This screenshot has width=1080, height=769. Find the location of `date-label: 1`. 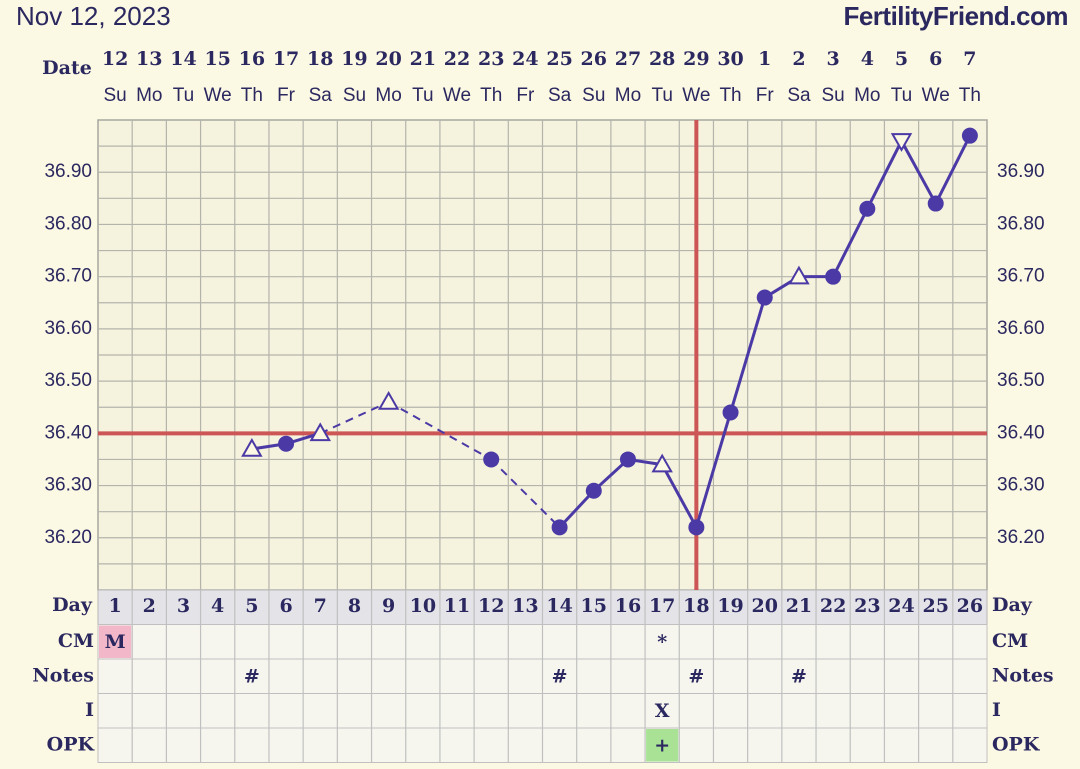

date-label: 1 is located at coordinates (764, 59).